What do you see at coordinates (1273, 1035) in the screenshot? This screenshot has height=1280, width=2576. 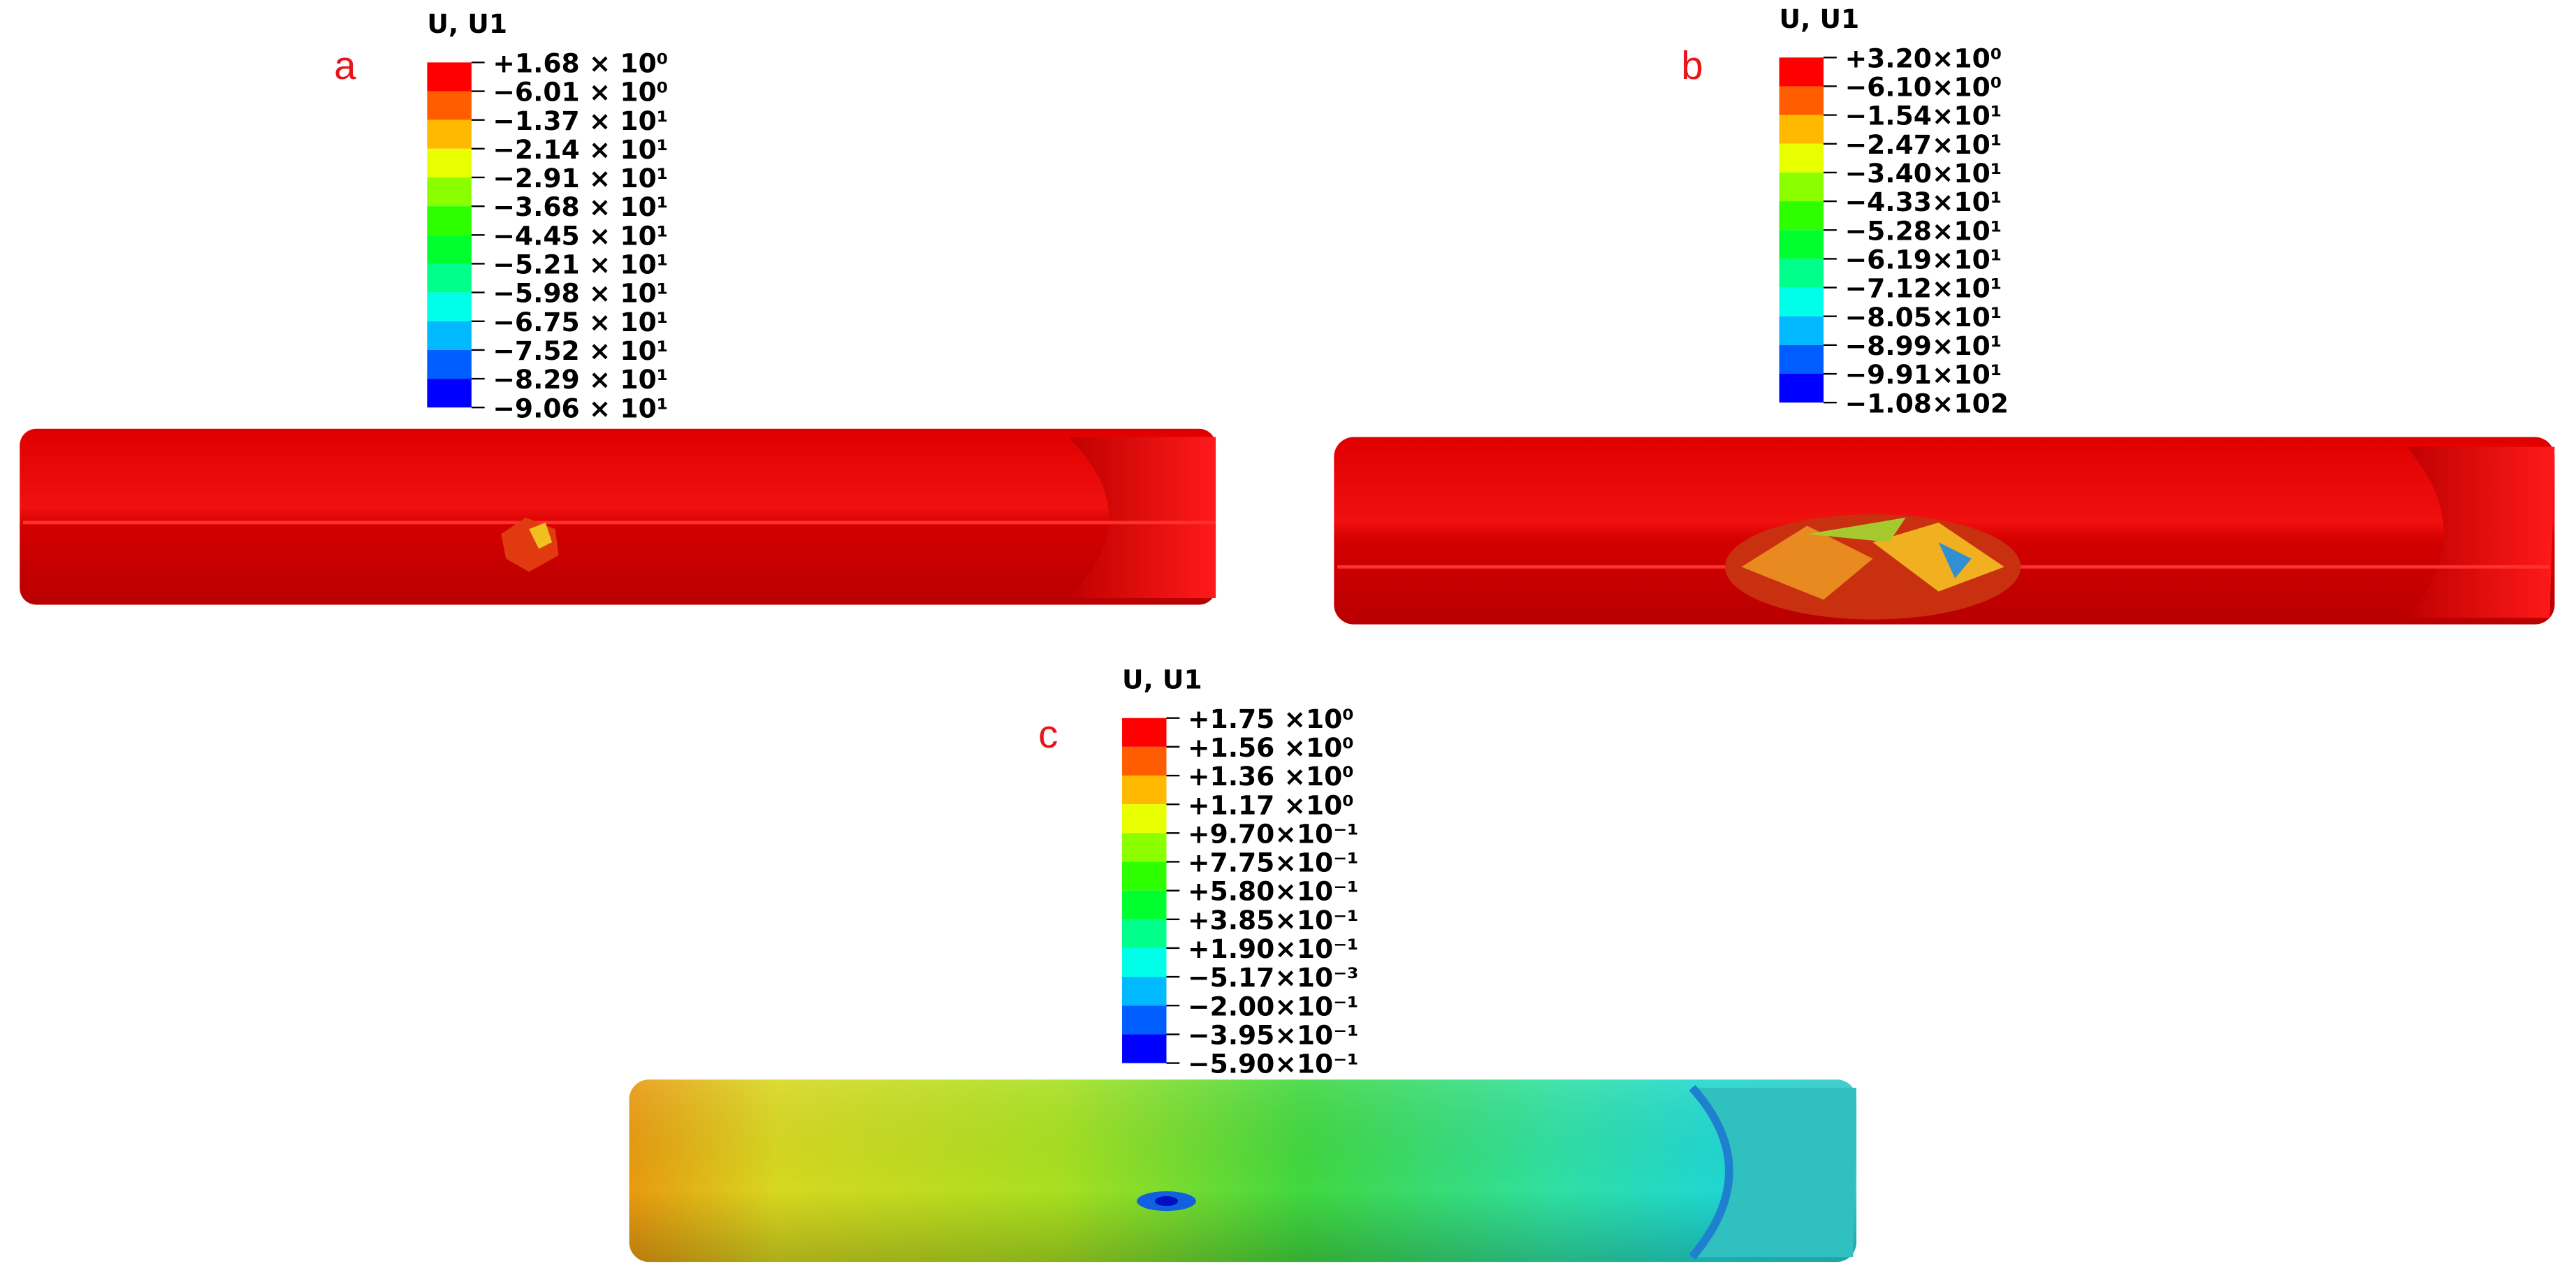 I see `legend-label: −3.95×10⁻¹` at bounding box center [1273, 1035].